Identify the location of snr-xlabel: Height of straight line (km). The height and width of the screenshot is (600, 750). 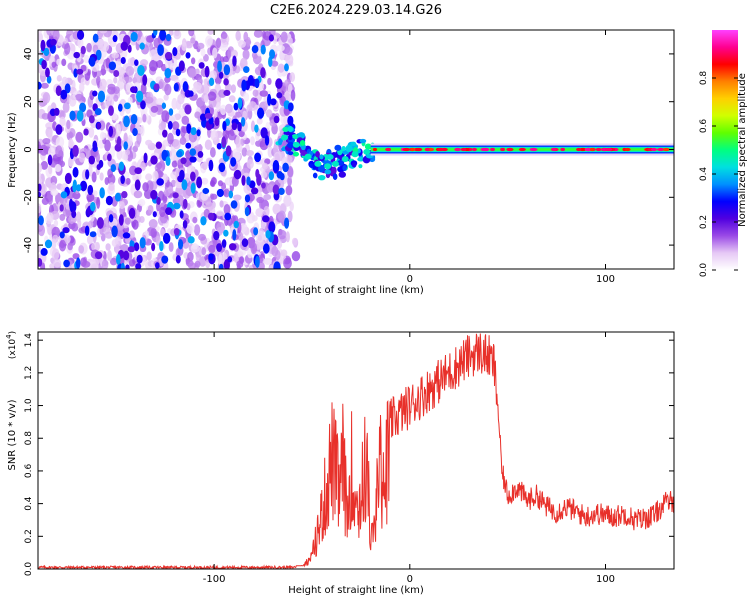
(356, 590).